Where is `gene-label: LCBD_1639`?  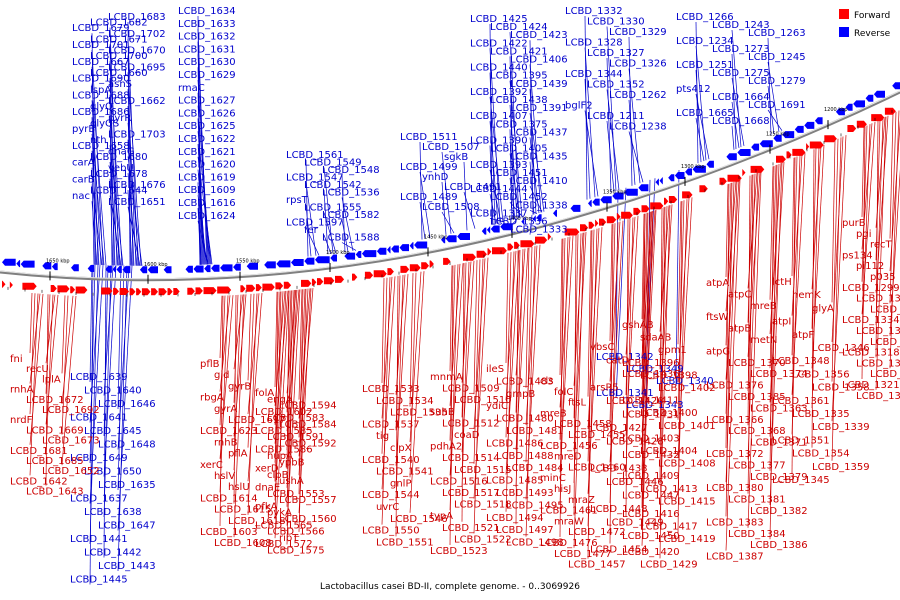
gene-label: LCBD_1639 is located at coordinates (99, 377).